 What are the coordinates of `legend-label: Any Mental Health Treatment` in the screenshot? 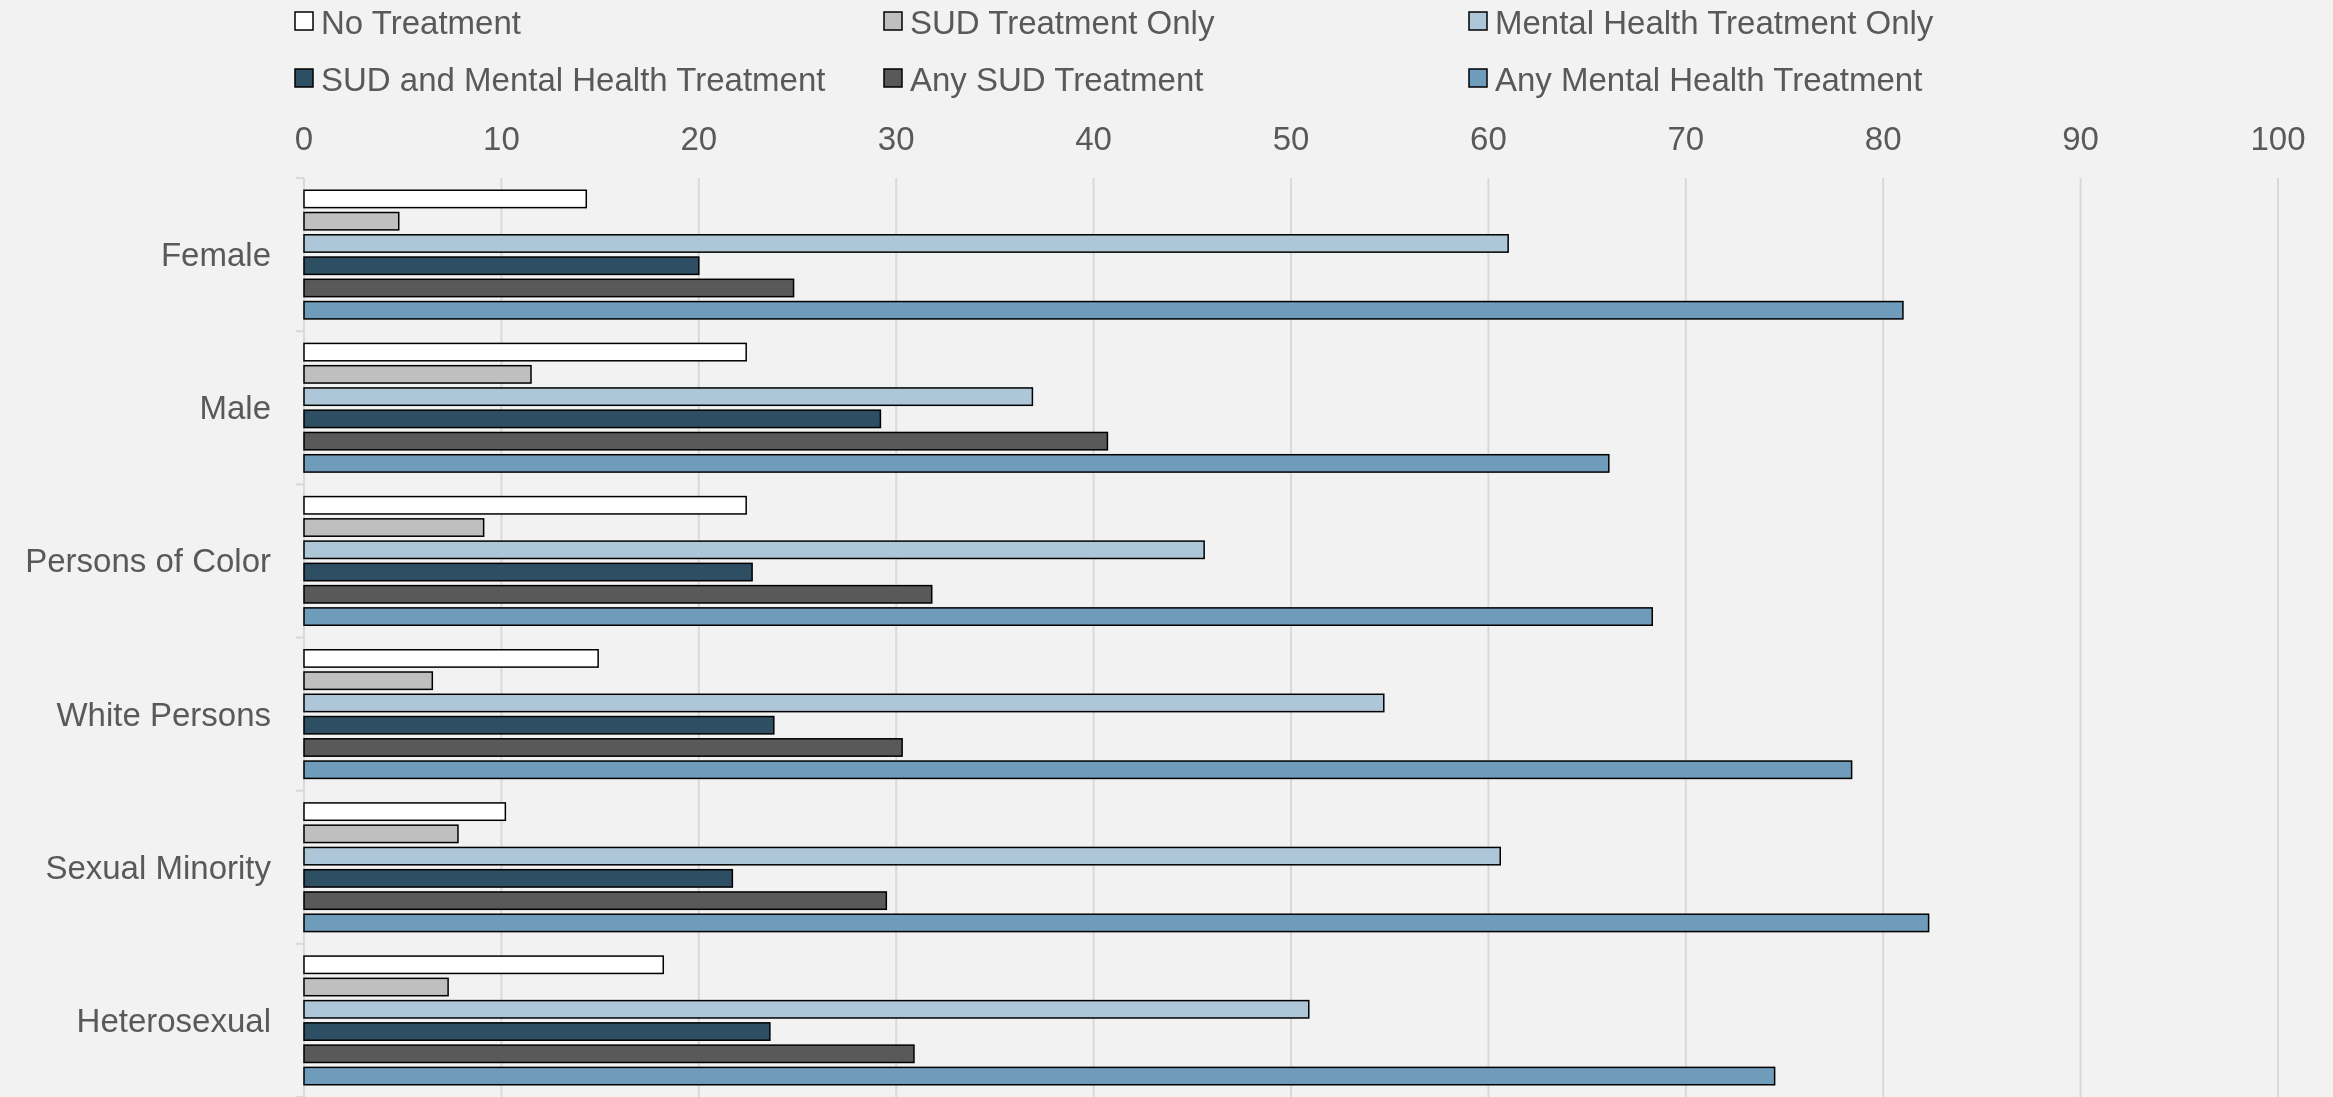 It's located at (1709, 79).